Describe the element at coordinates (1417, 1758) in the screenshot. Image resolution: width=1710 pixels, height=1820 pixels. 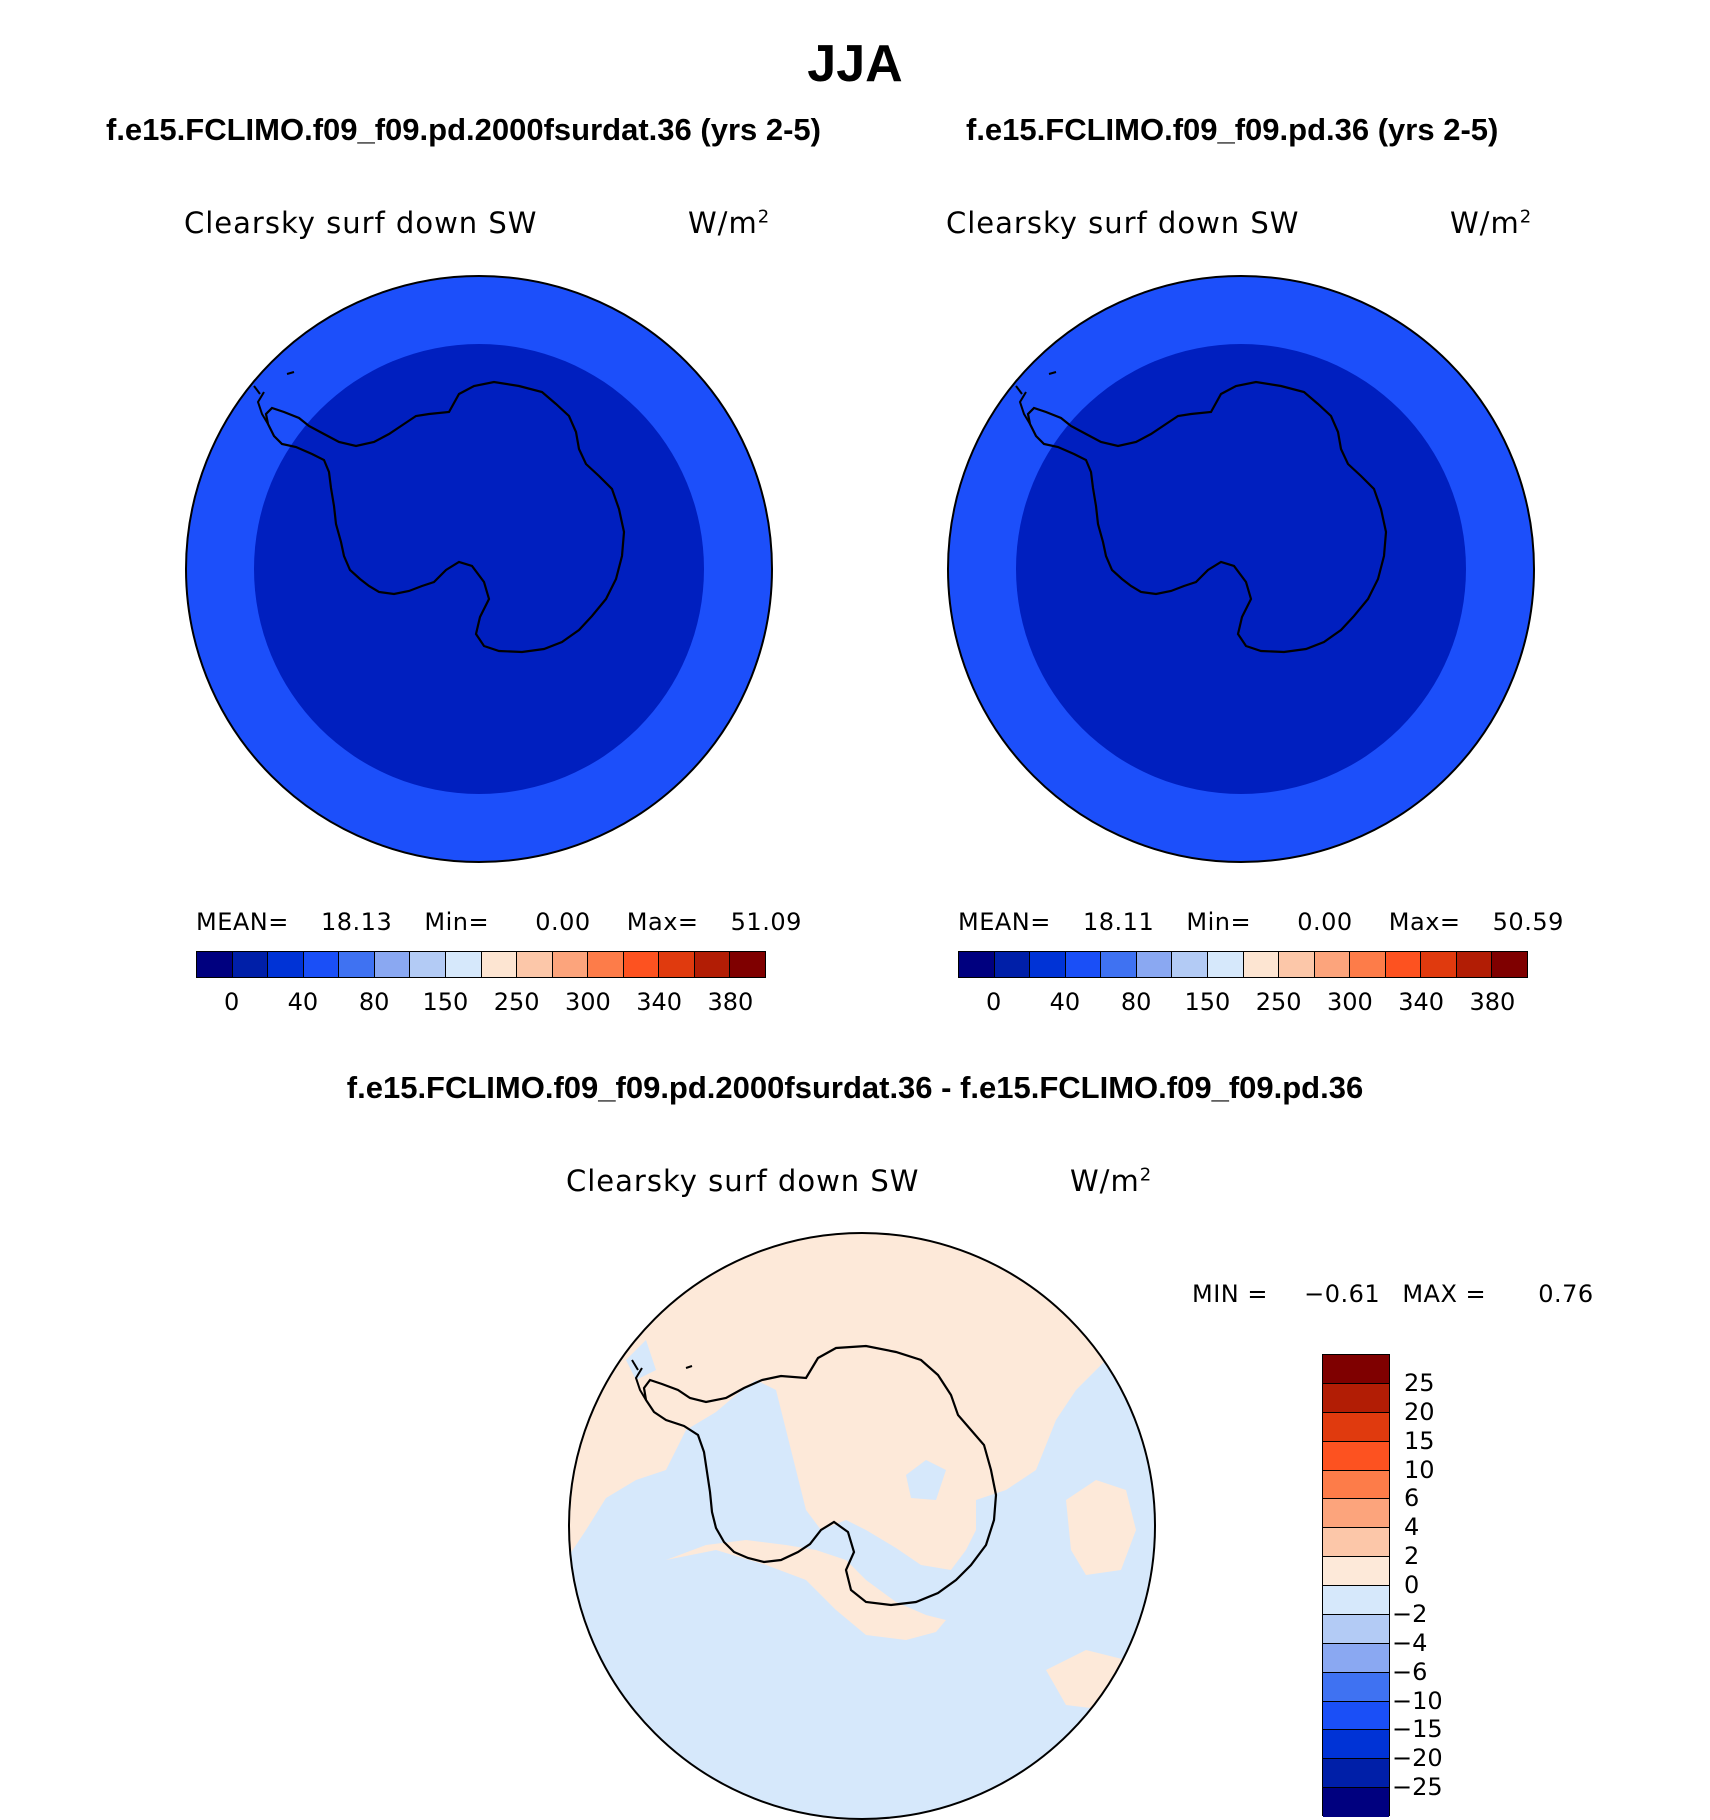
I see `colorbar-tick-label: −20` at that location.